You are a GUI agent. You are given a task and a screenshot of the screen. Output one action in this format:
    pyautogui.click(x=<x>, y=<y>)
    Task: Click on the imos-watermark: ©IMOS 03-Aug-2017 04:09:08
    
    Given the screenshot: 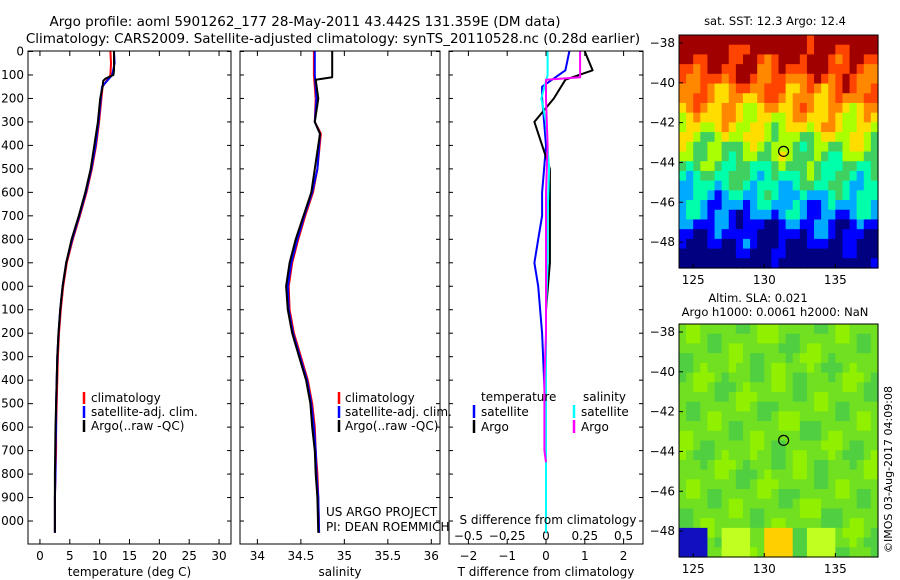 What is the action you would take?
    pyautogui.click(x=888, y=469)
    